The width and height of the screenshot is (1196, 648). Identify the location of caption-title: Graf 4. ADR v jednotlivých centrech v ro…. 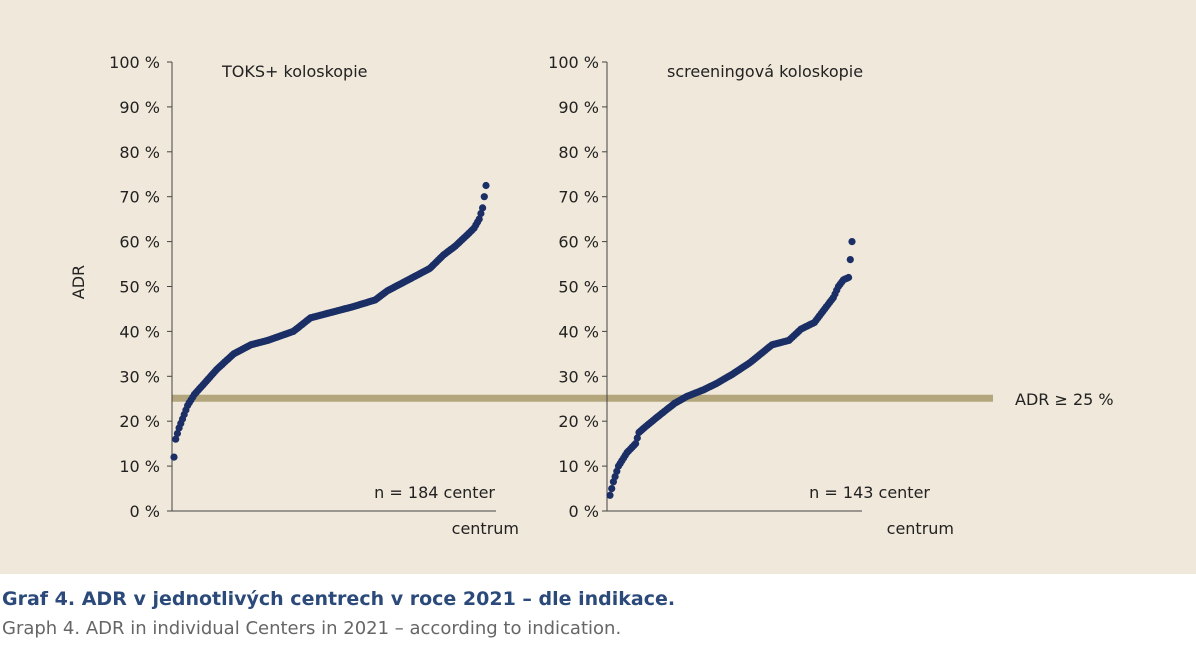
(339, 599).